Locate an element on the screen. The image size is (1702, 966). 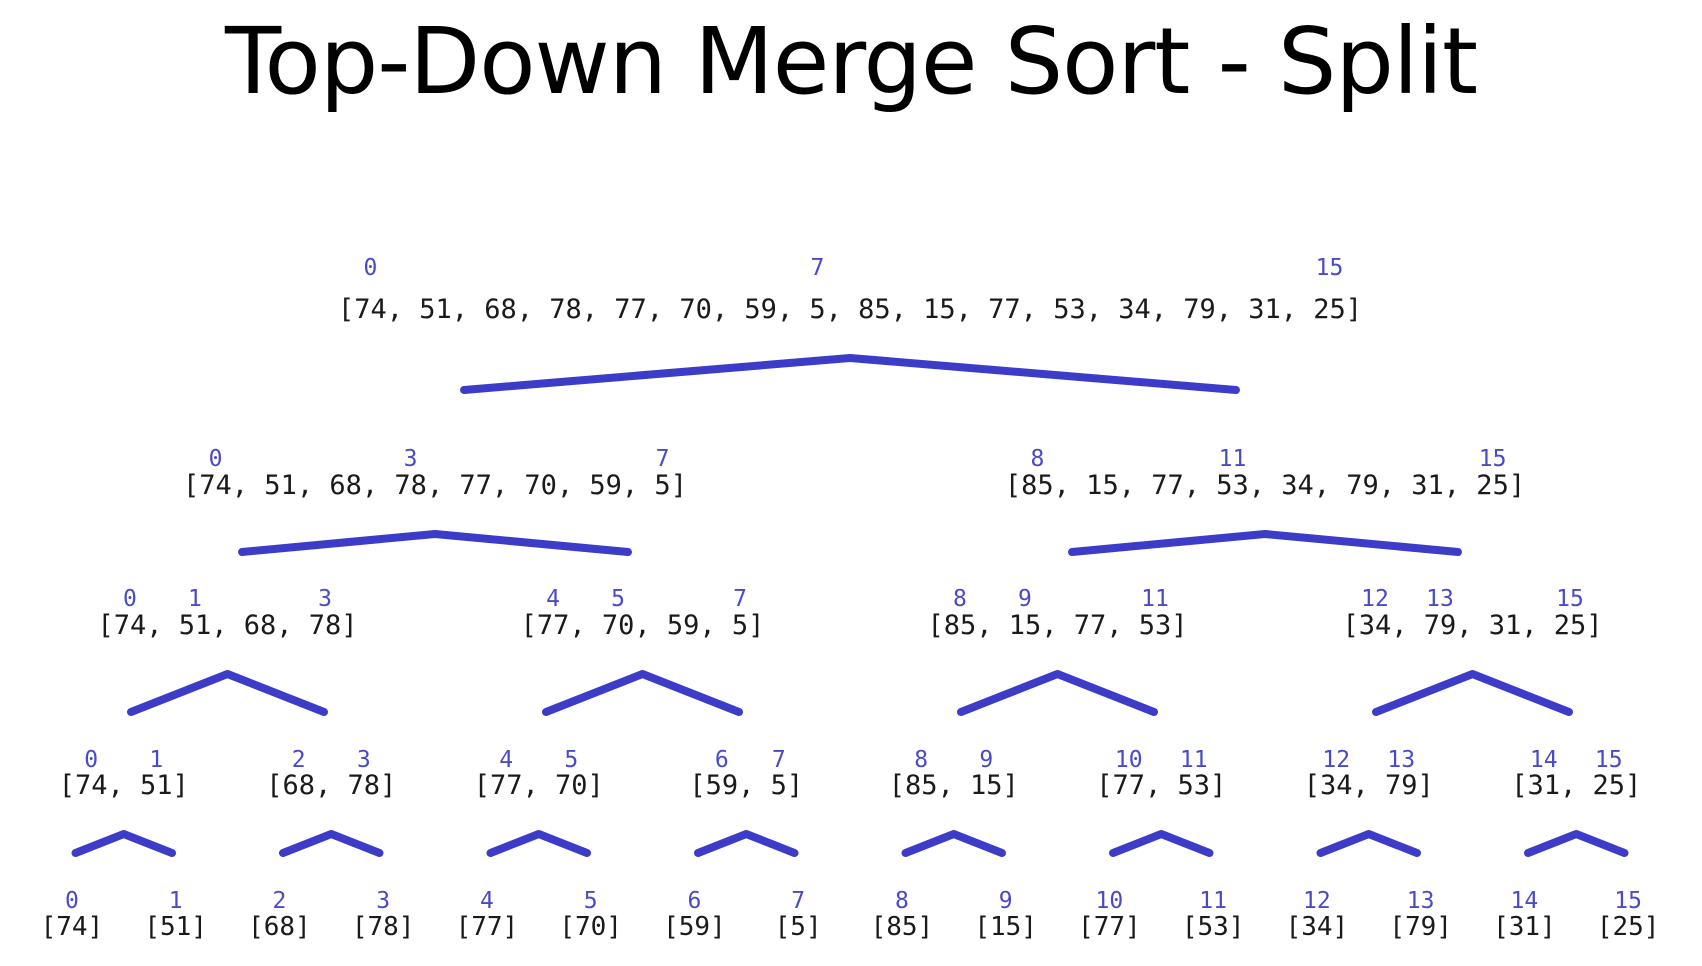
array-node: [85, 15] is located at coordinates (954, 785).